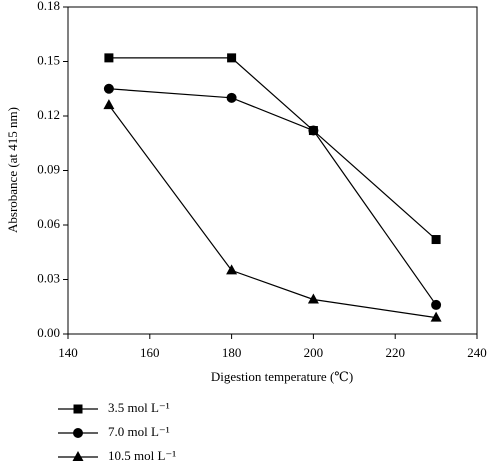 This screenshot has width=489, height=462. I want to click on y-tick-label: 0.00, so click(48, 332).